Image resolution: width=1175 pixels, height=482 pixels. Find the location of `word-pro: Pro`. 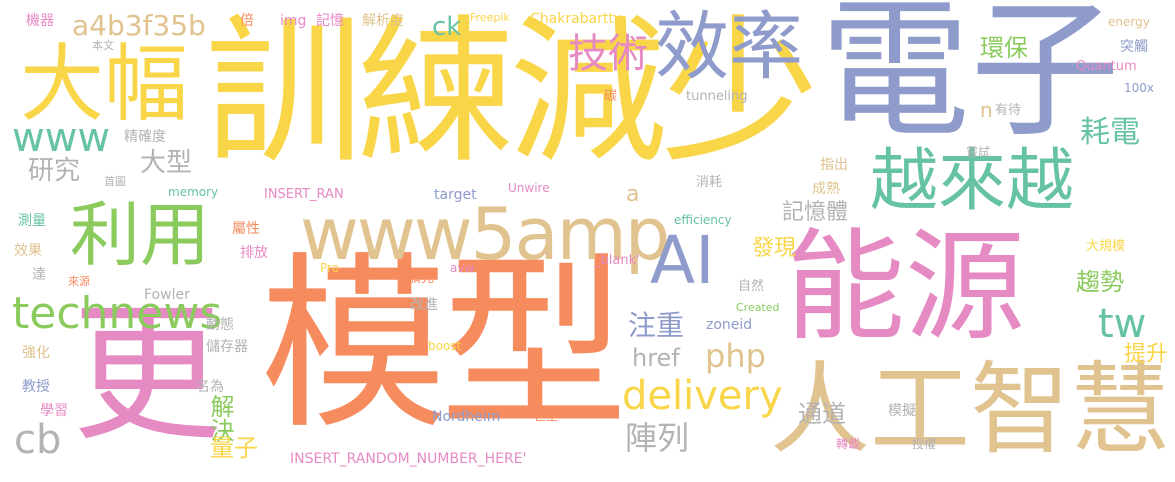

word-pro: Pro is located at coordinates (330, 268).